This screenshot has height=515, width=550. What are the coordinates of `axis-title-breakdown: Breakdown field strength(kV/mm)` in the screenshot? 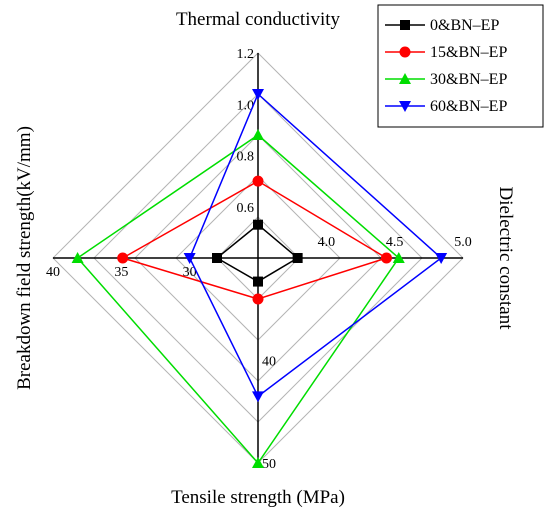 It's located at (24, 258).